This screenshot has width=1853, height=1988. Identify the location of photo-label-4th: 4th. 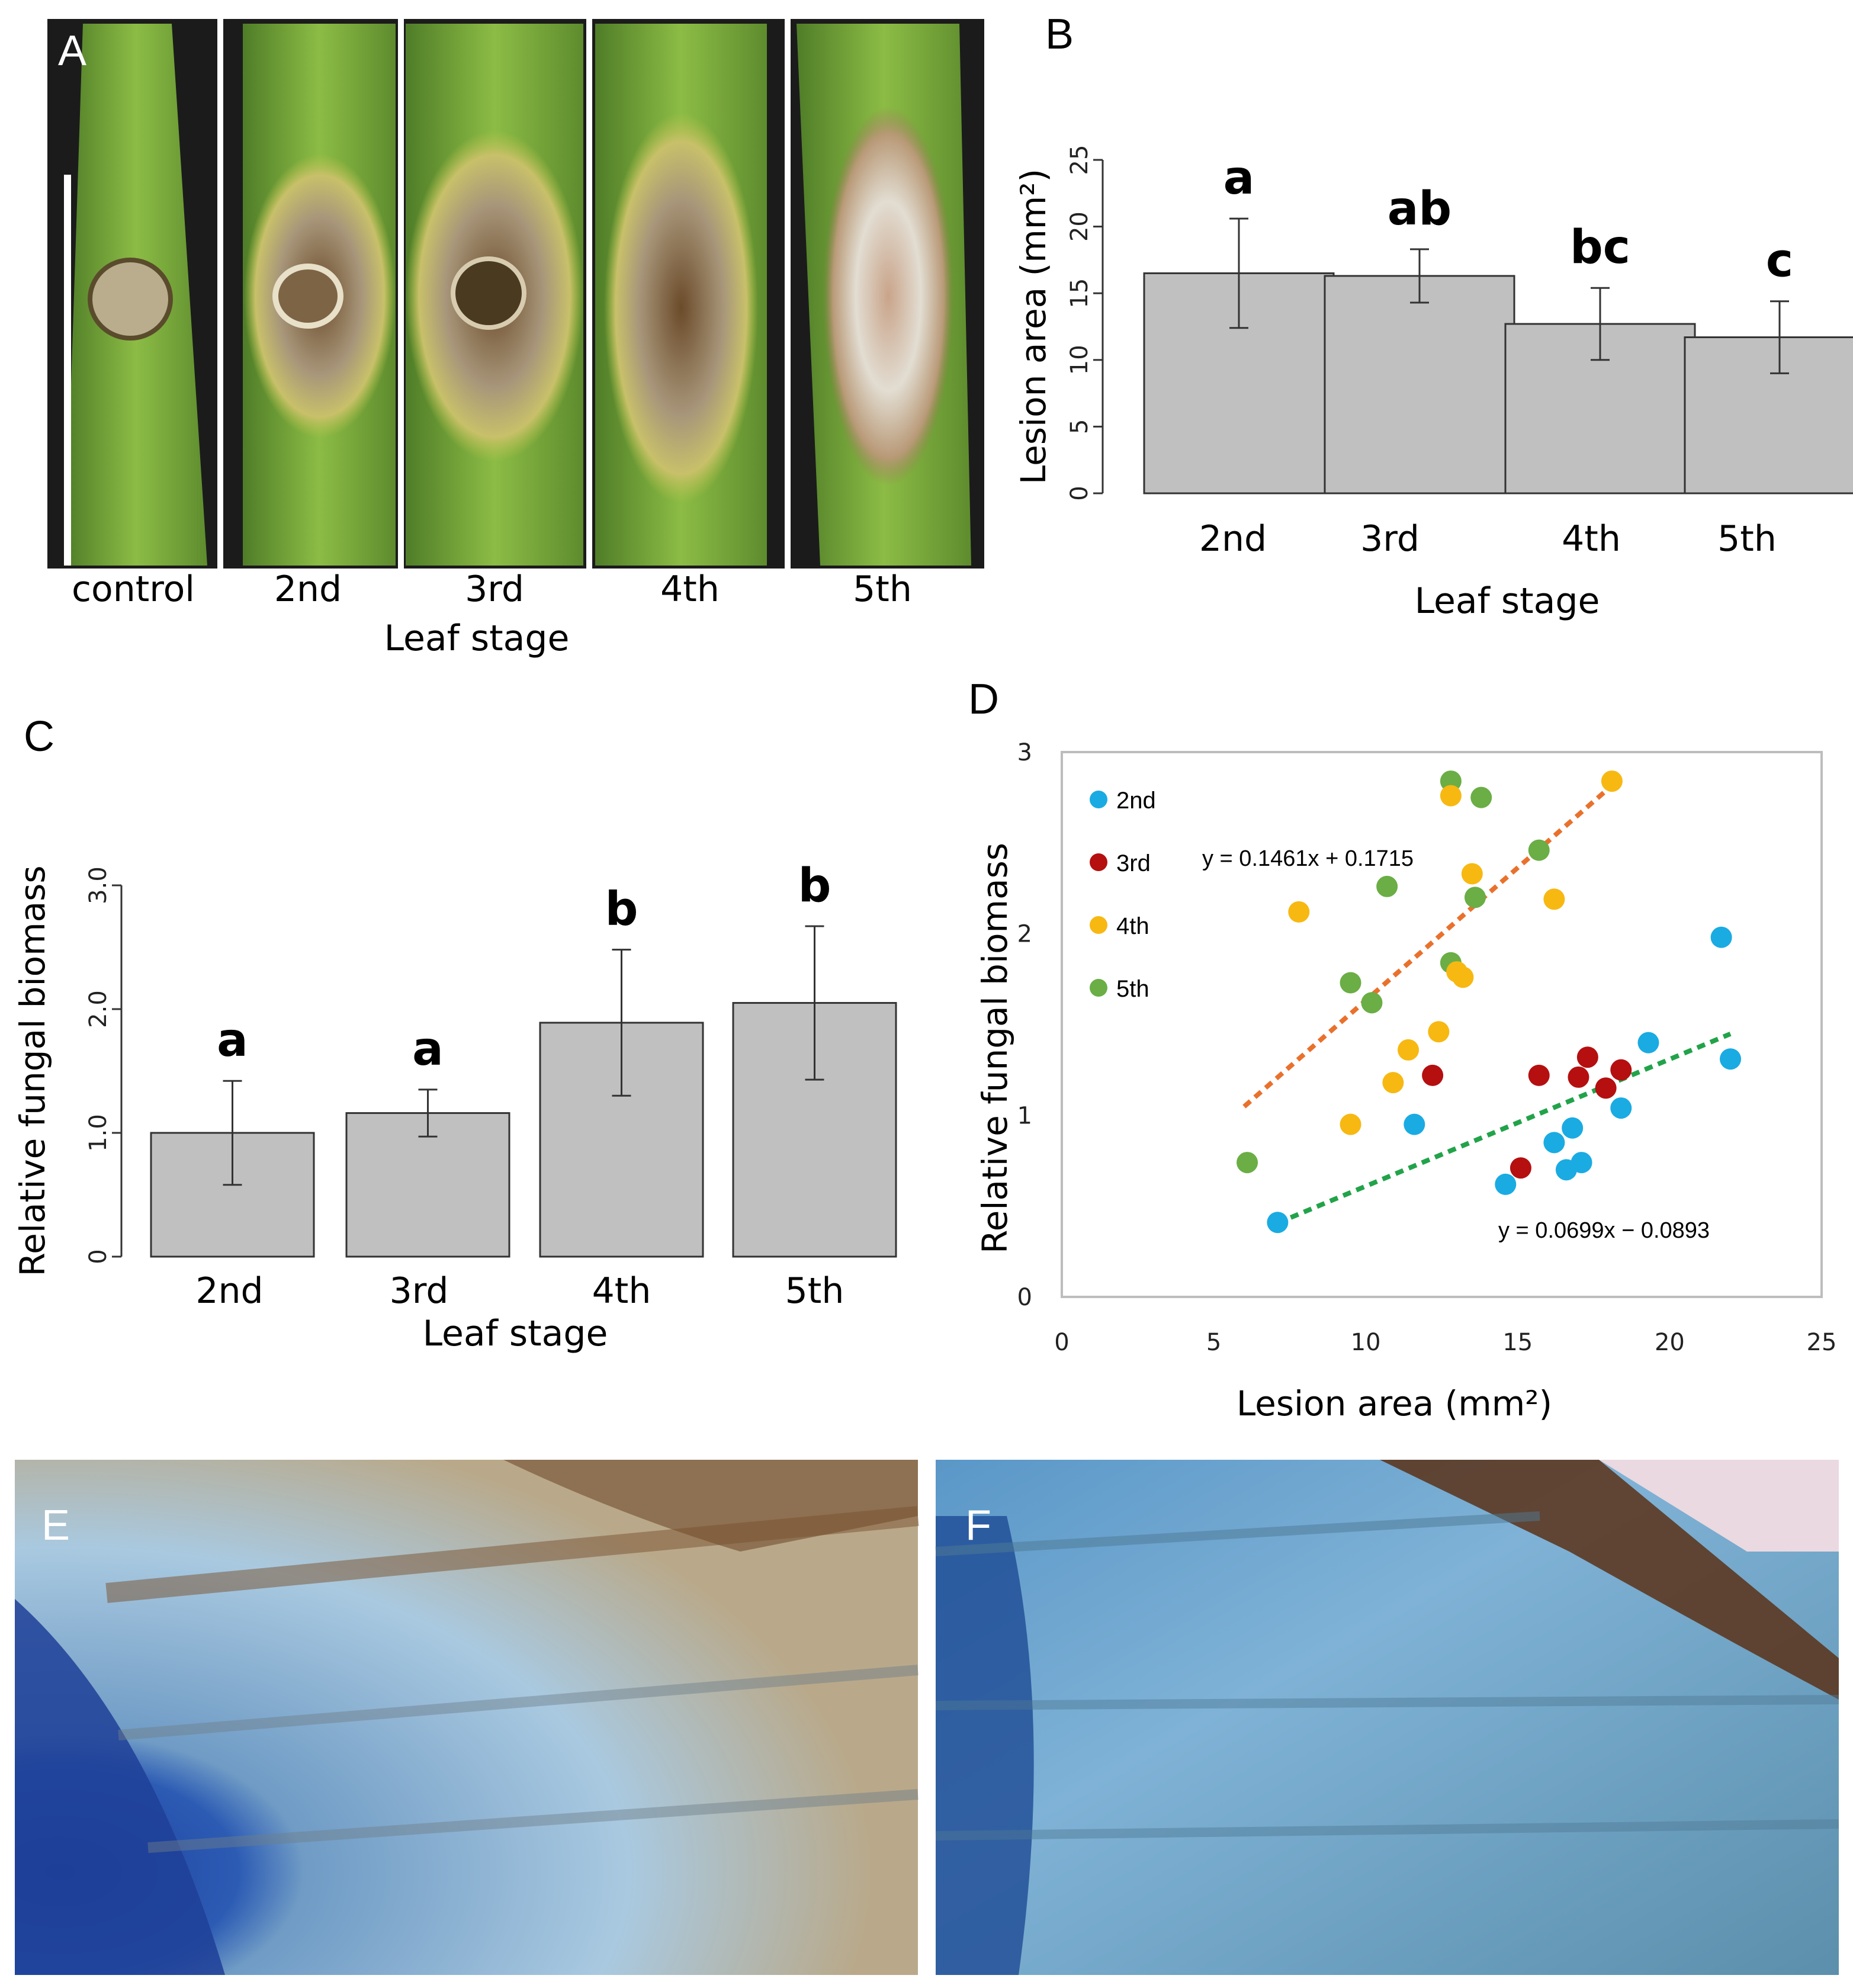
(690, 589).